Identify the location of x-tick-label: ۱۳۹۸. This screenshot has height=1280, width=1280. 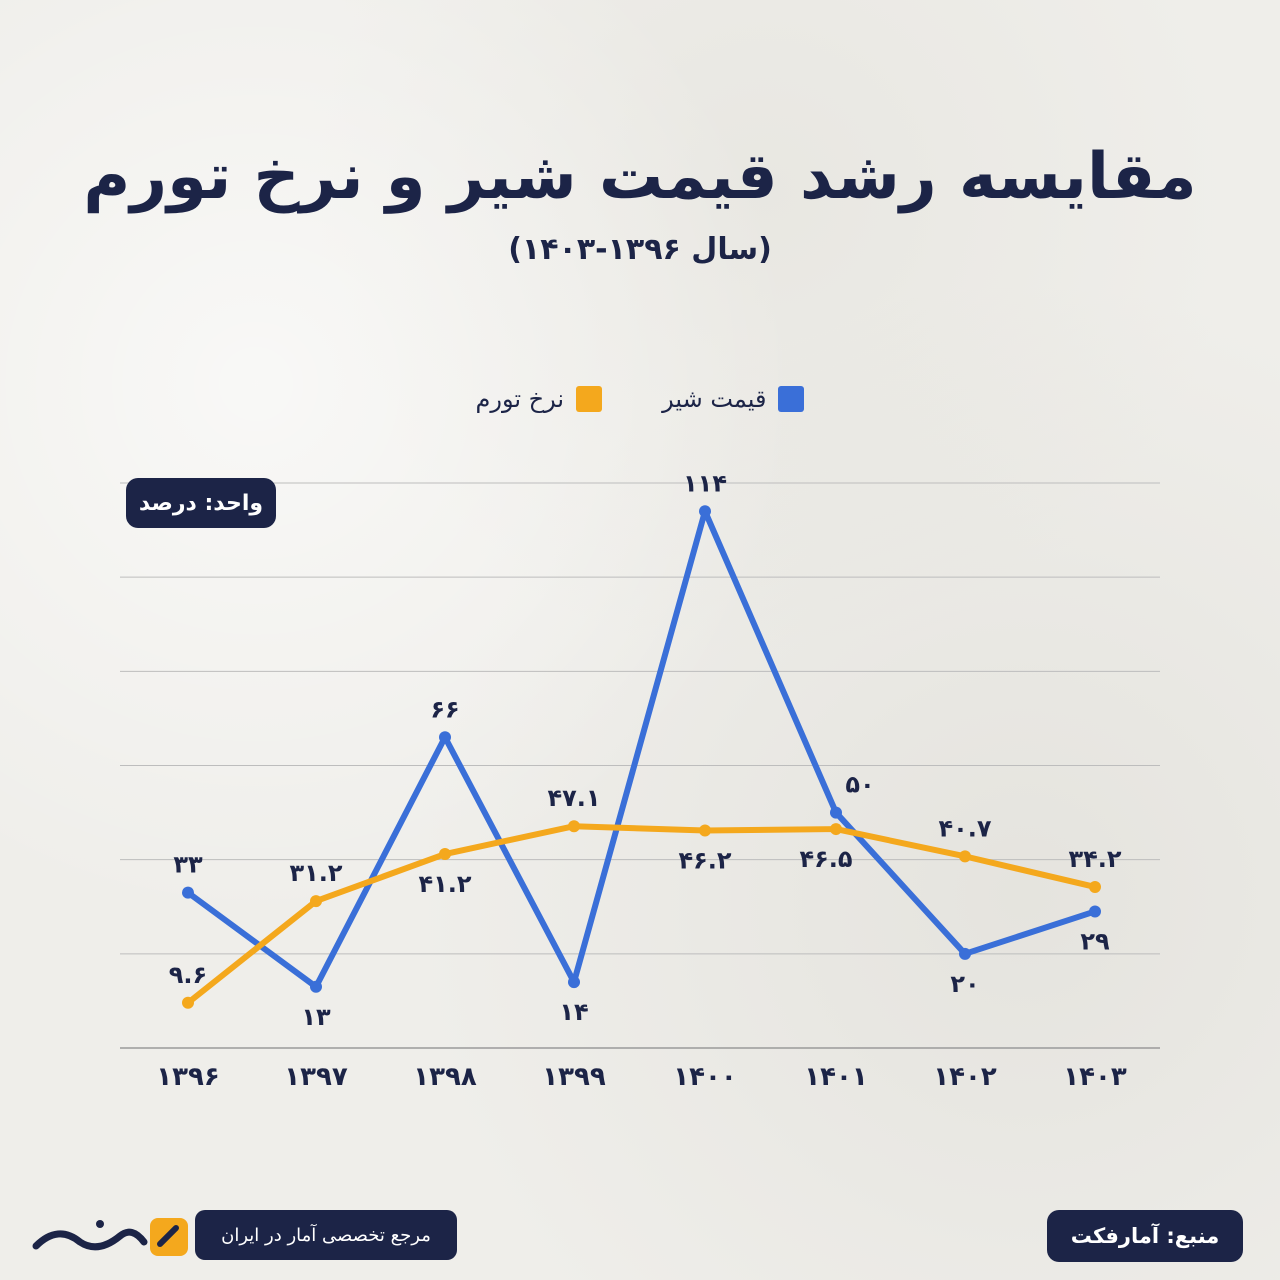
(445, 1077).